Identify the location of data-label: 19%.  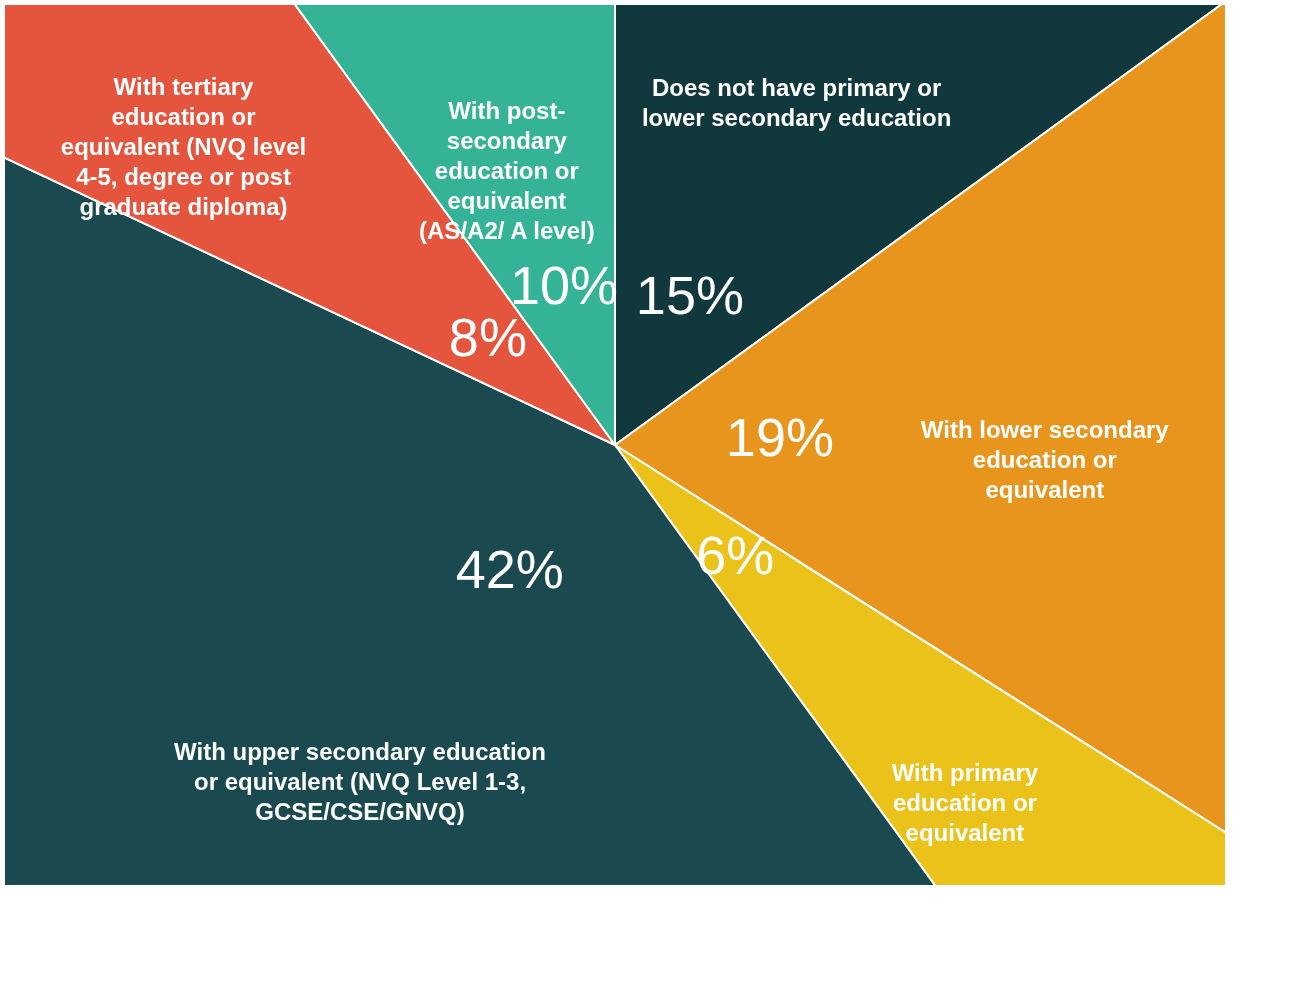
(779, 436).